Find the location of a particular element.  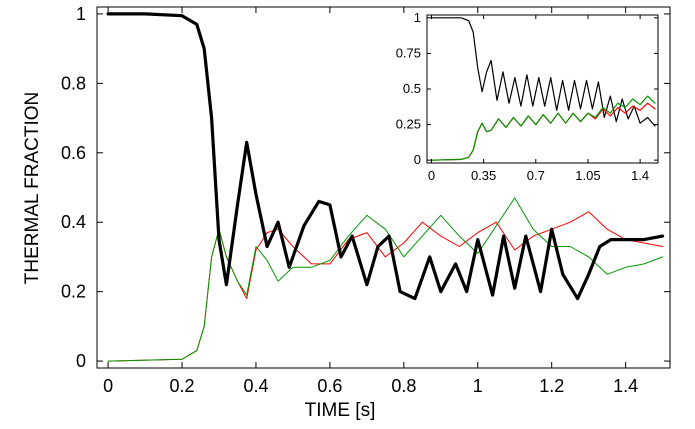

main-x-tick-label: 1 is located at coordinates (478, 386).